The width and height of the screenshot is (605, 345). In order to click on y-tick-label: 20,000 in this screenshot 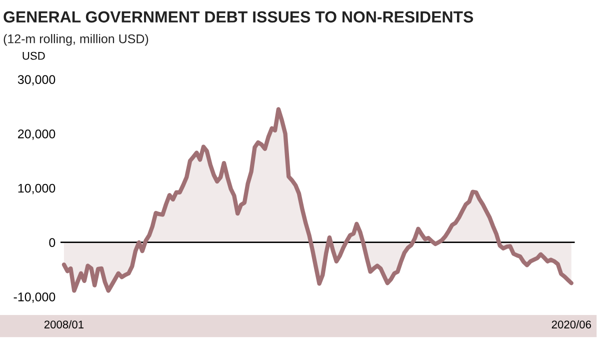, I will do `click(37, 134)`.